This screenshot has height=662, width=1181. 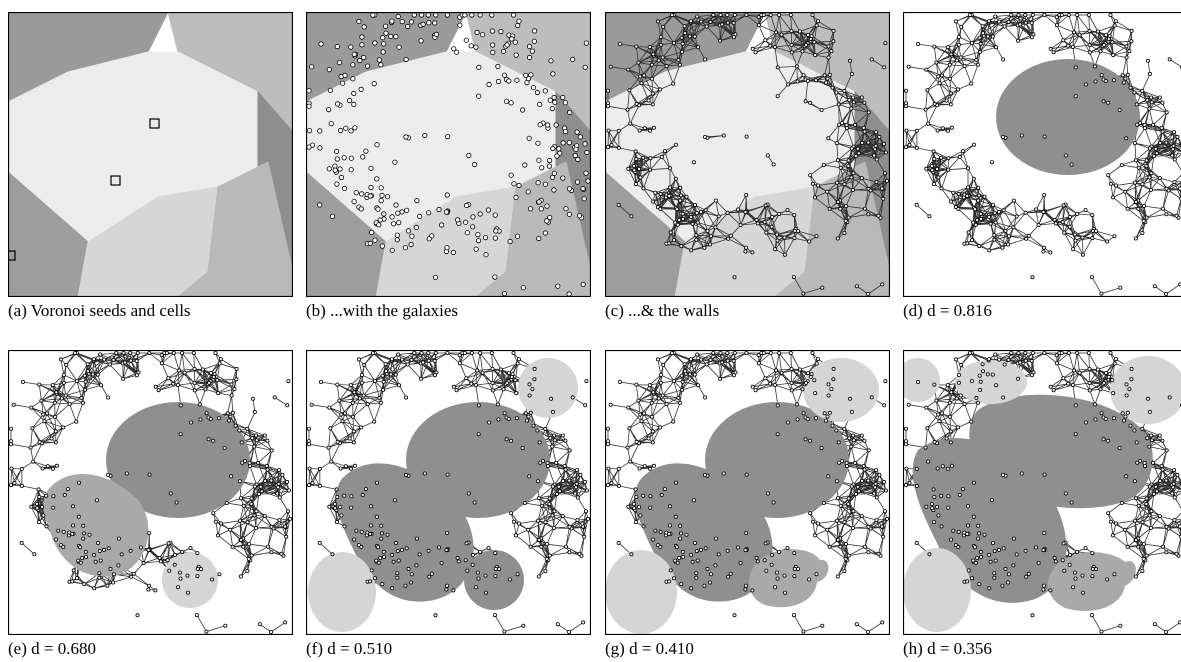 What do you see at coordinates (662, 310) in the screenshot?
I see `caption-c: (c) ...& the walls` at bounding box center [662, 310].